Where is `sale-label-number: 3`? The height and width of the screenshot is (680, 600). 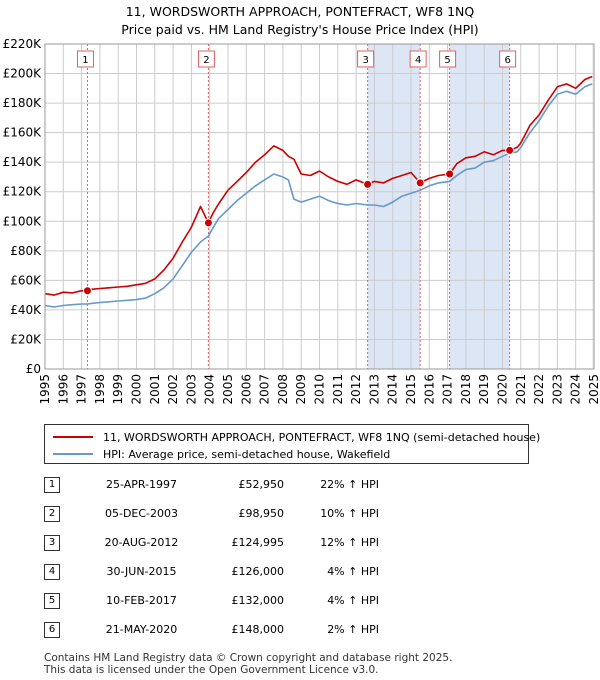 sale-label-number: 3 is located at coordinates (365, 60).